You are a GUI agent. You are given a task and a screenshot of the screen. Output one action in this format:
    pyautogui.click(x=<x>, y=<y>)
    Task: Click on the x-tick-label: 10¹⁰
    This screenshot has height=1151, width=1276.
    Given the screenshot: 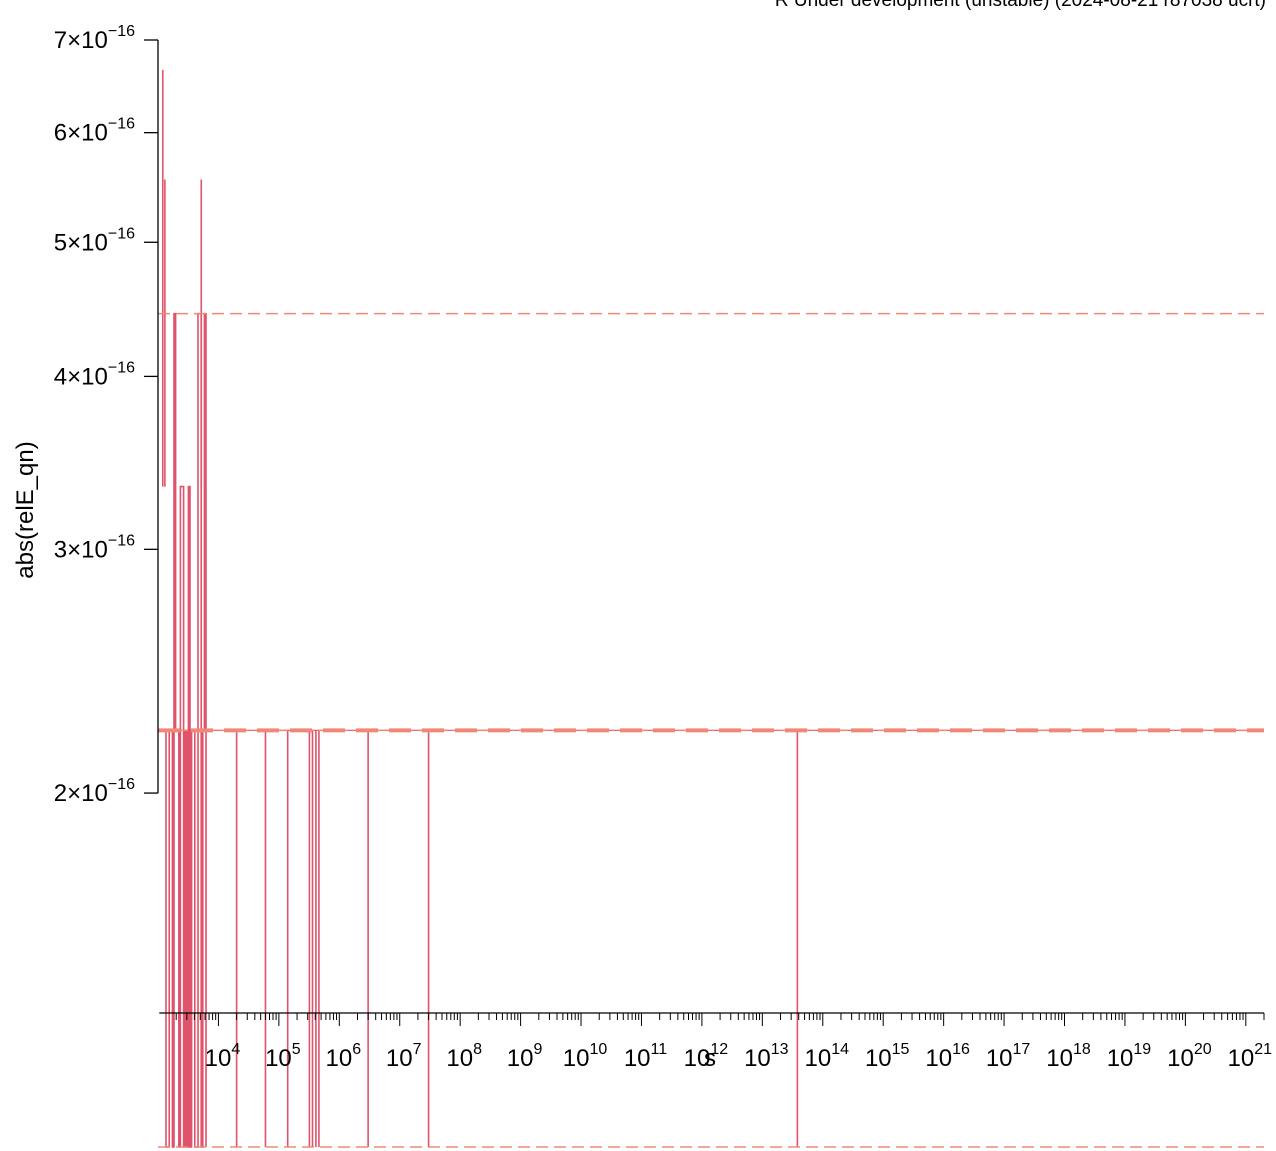 What is the action you would take?
    pyautogui.click(x=585, y=1056)
    